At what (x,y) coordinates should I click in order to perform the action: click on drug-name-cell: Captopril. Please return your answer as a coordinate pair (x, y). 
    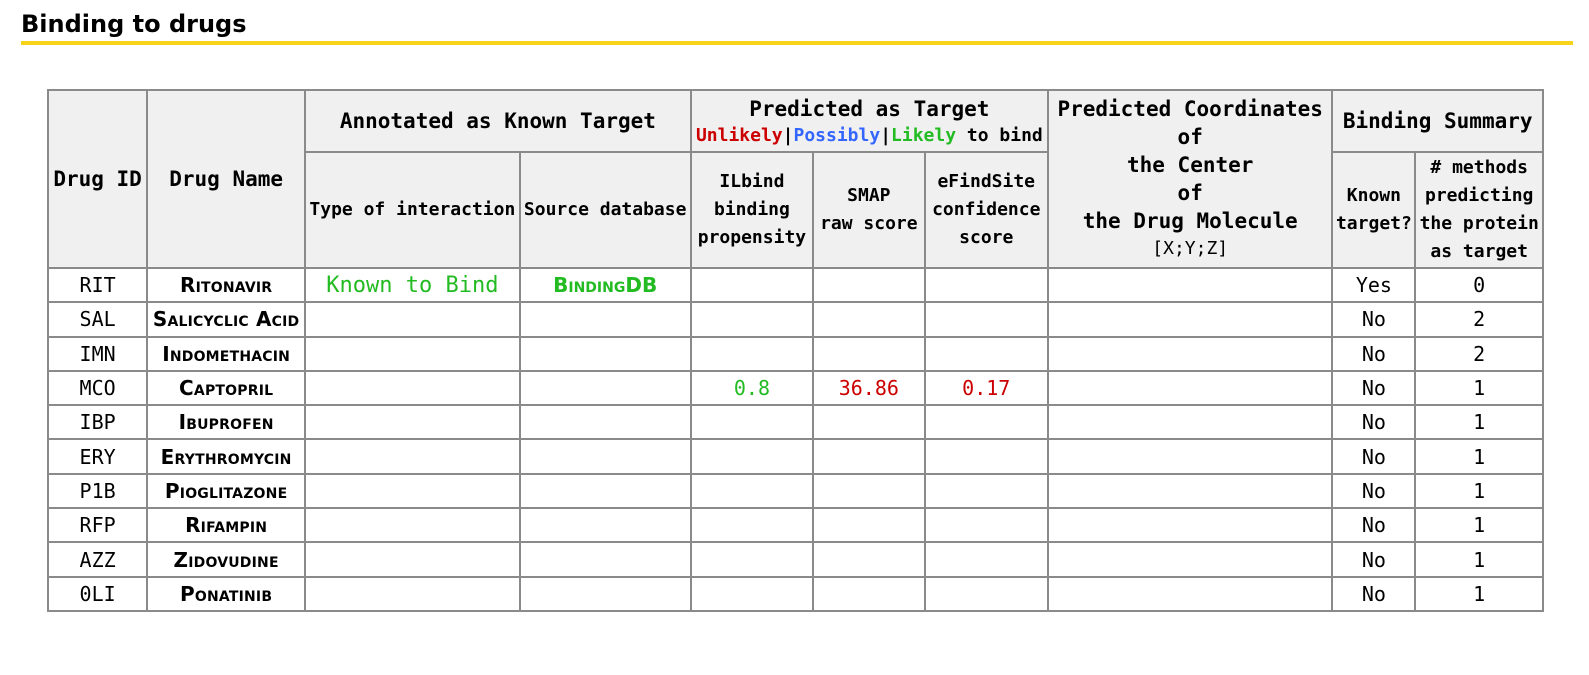
    Looking at the image, I should click on (226, 388).